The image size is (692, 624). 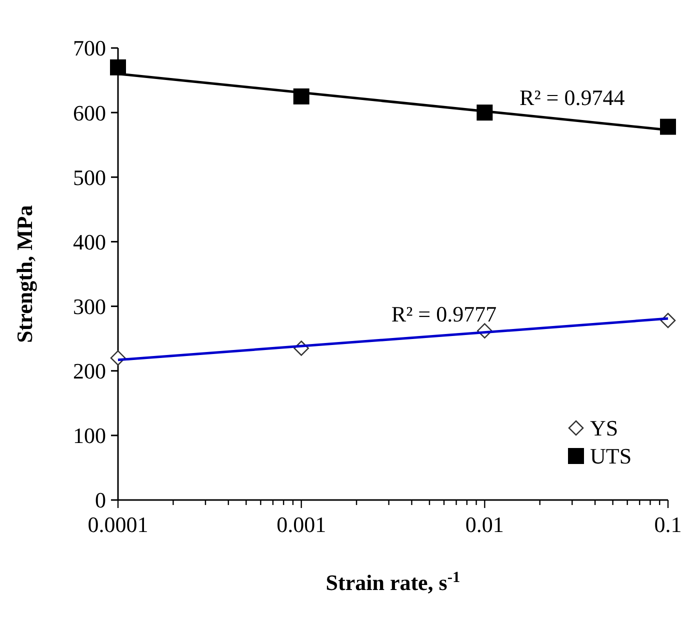 What do you see at coordinates (89, 177) in the screenshot?
I see `y-tick-label: 500` at bounding box center [89, 177].